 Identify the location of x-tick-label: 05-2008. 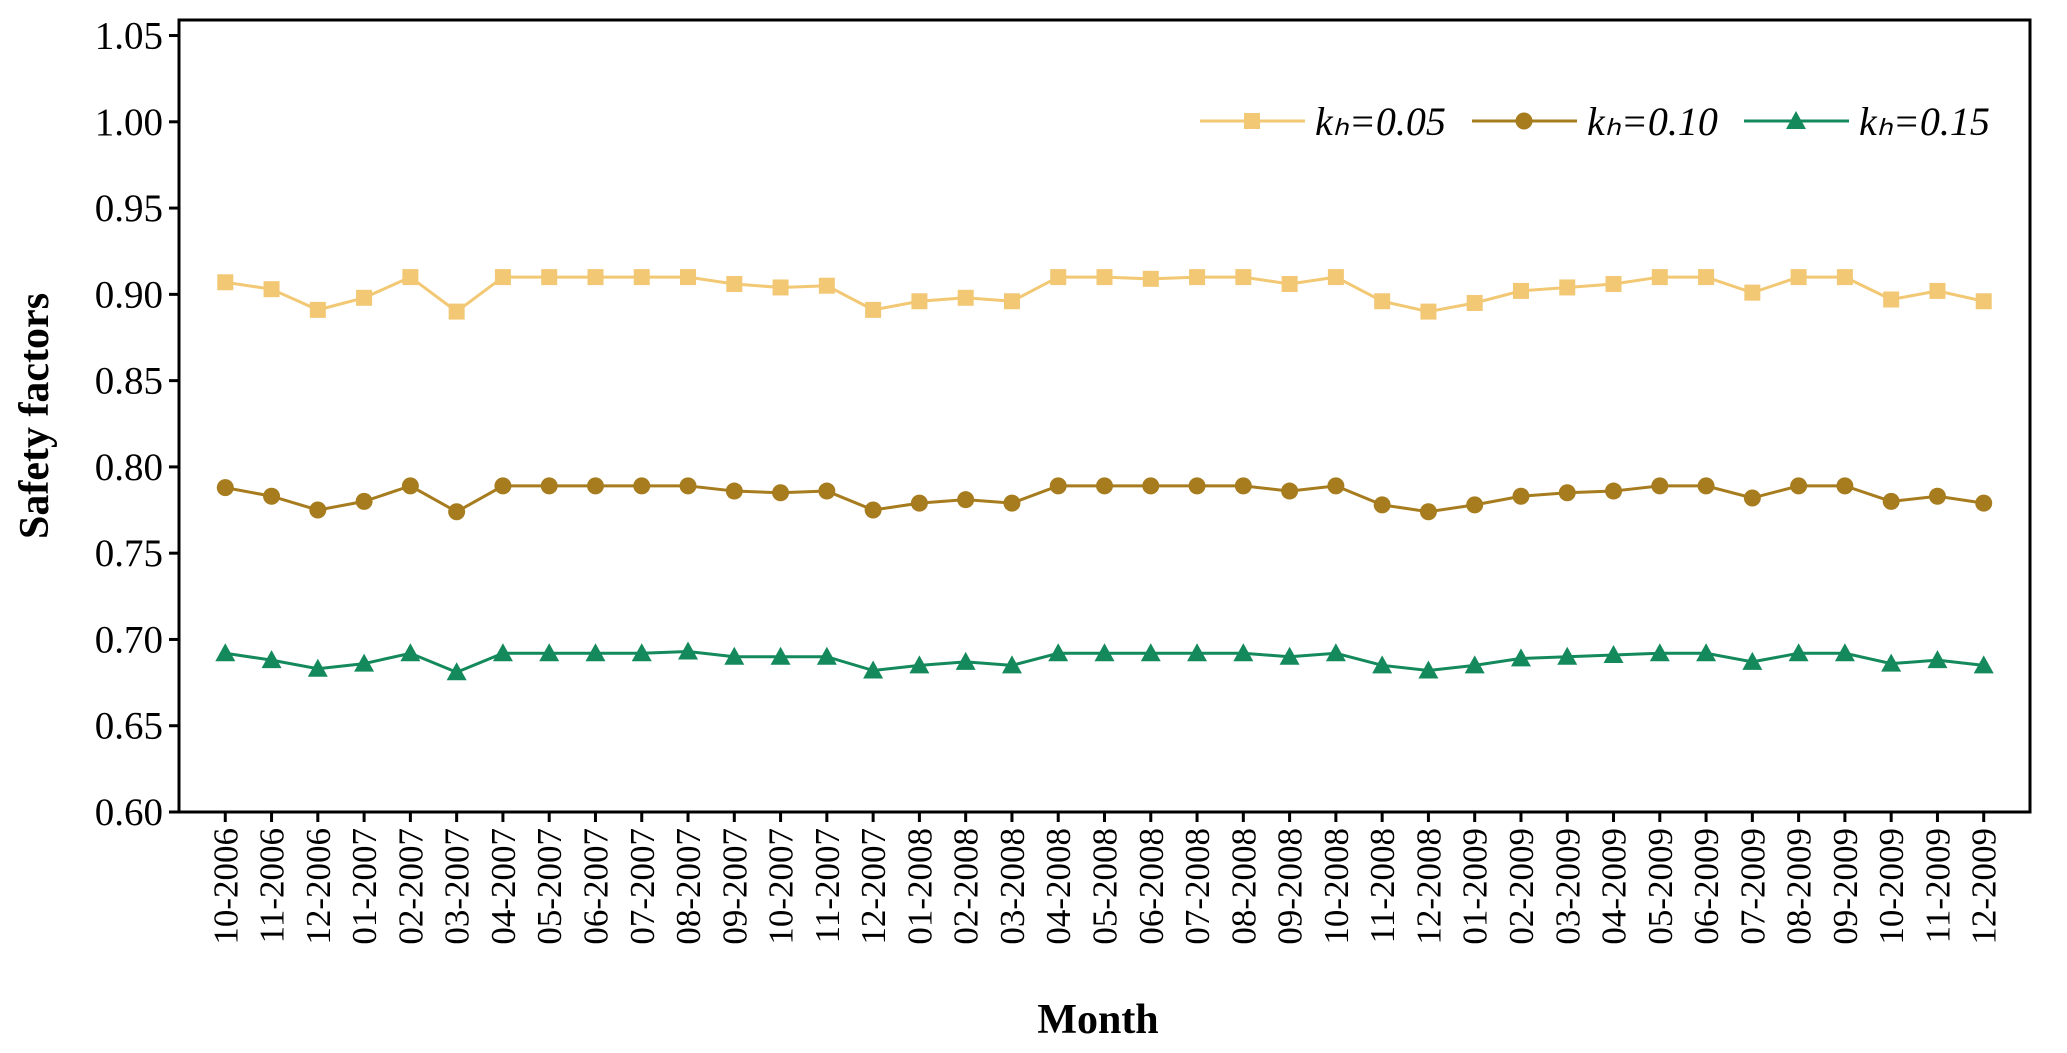
(1105, 886).